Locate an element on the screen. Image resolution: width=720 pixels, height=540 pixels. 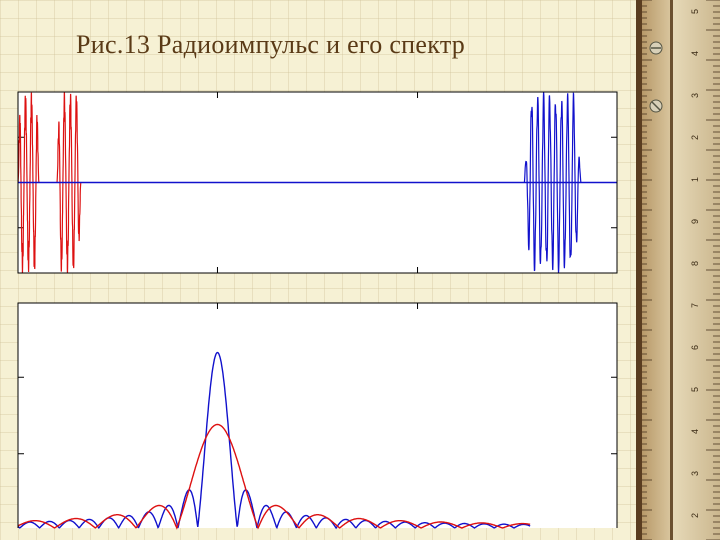
ruler-decoration: 5 4 3 2 1 9 8 7 6 5 4 3 2 is located at coordinates (678, 270).